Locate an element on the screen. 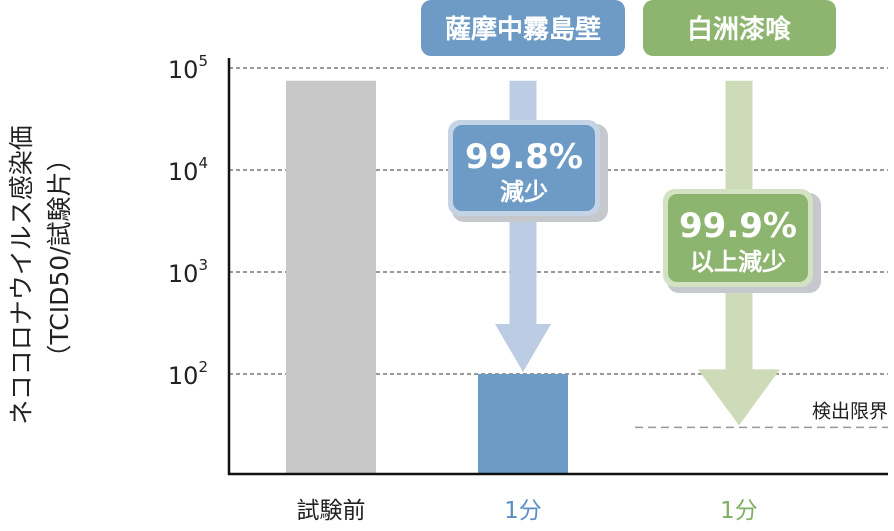 The image size is (894, 531). y-tick-label: 10⁴ is located at coordinates (188, 170).